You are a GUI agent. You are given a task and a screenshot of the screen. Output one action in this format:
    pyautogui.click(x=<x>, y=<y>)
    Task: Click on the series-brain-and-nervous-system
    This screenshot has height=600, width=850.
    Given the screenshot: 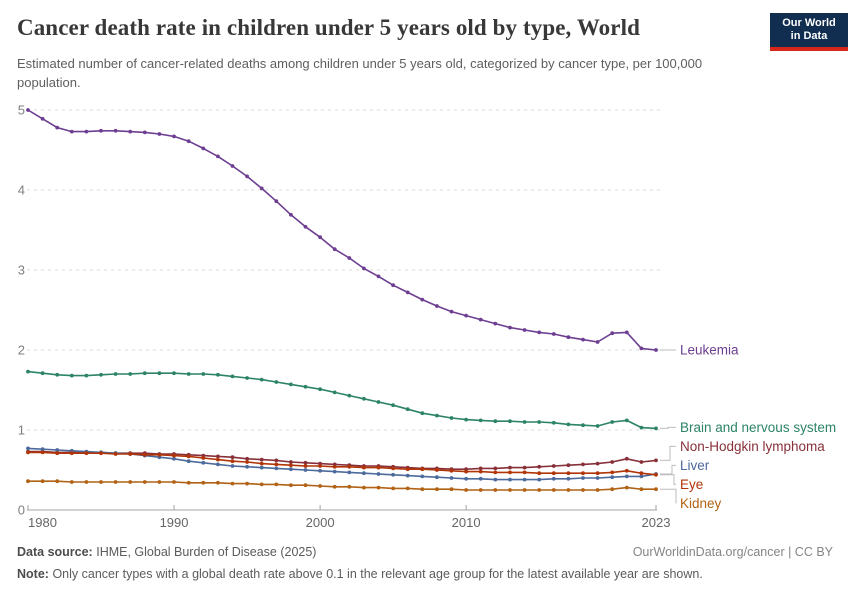 What is the action you would take?
    pyautogui.click(x=342, y=400)
    